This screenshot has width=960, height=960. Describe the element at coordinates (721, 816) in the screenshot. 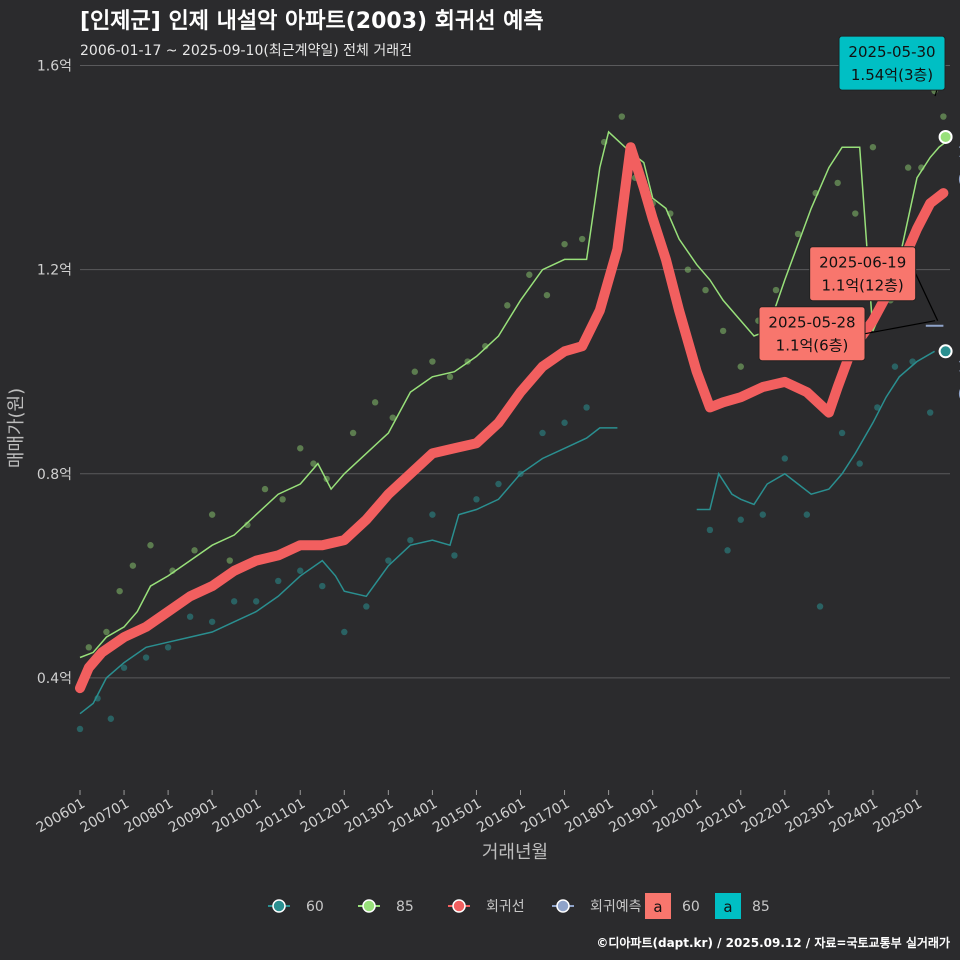

I see `x-tick-label: 202101` at that location.